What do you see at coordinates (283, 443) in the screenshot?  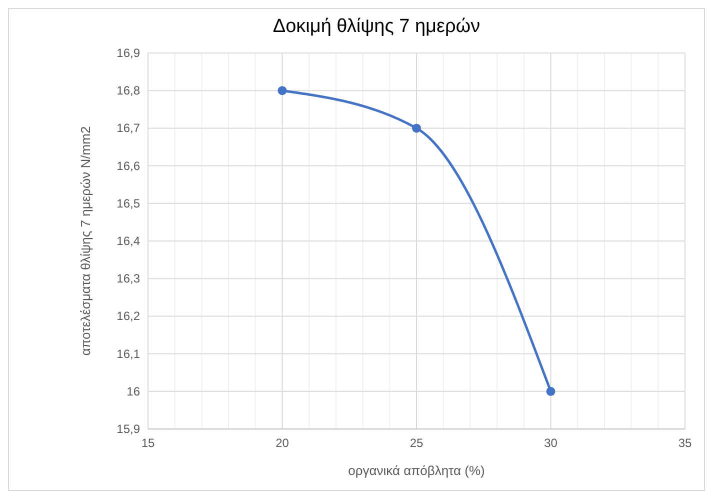 I see `x-tick-label: 20` at bounding box center [283, 443].